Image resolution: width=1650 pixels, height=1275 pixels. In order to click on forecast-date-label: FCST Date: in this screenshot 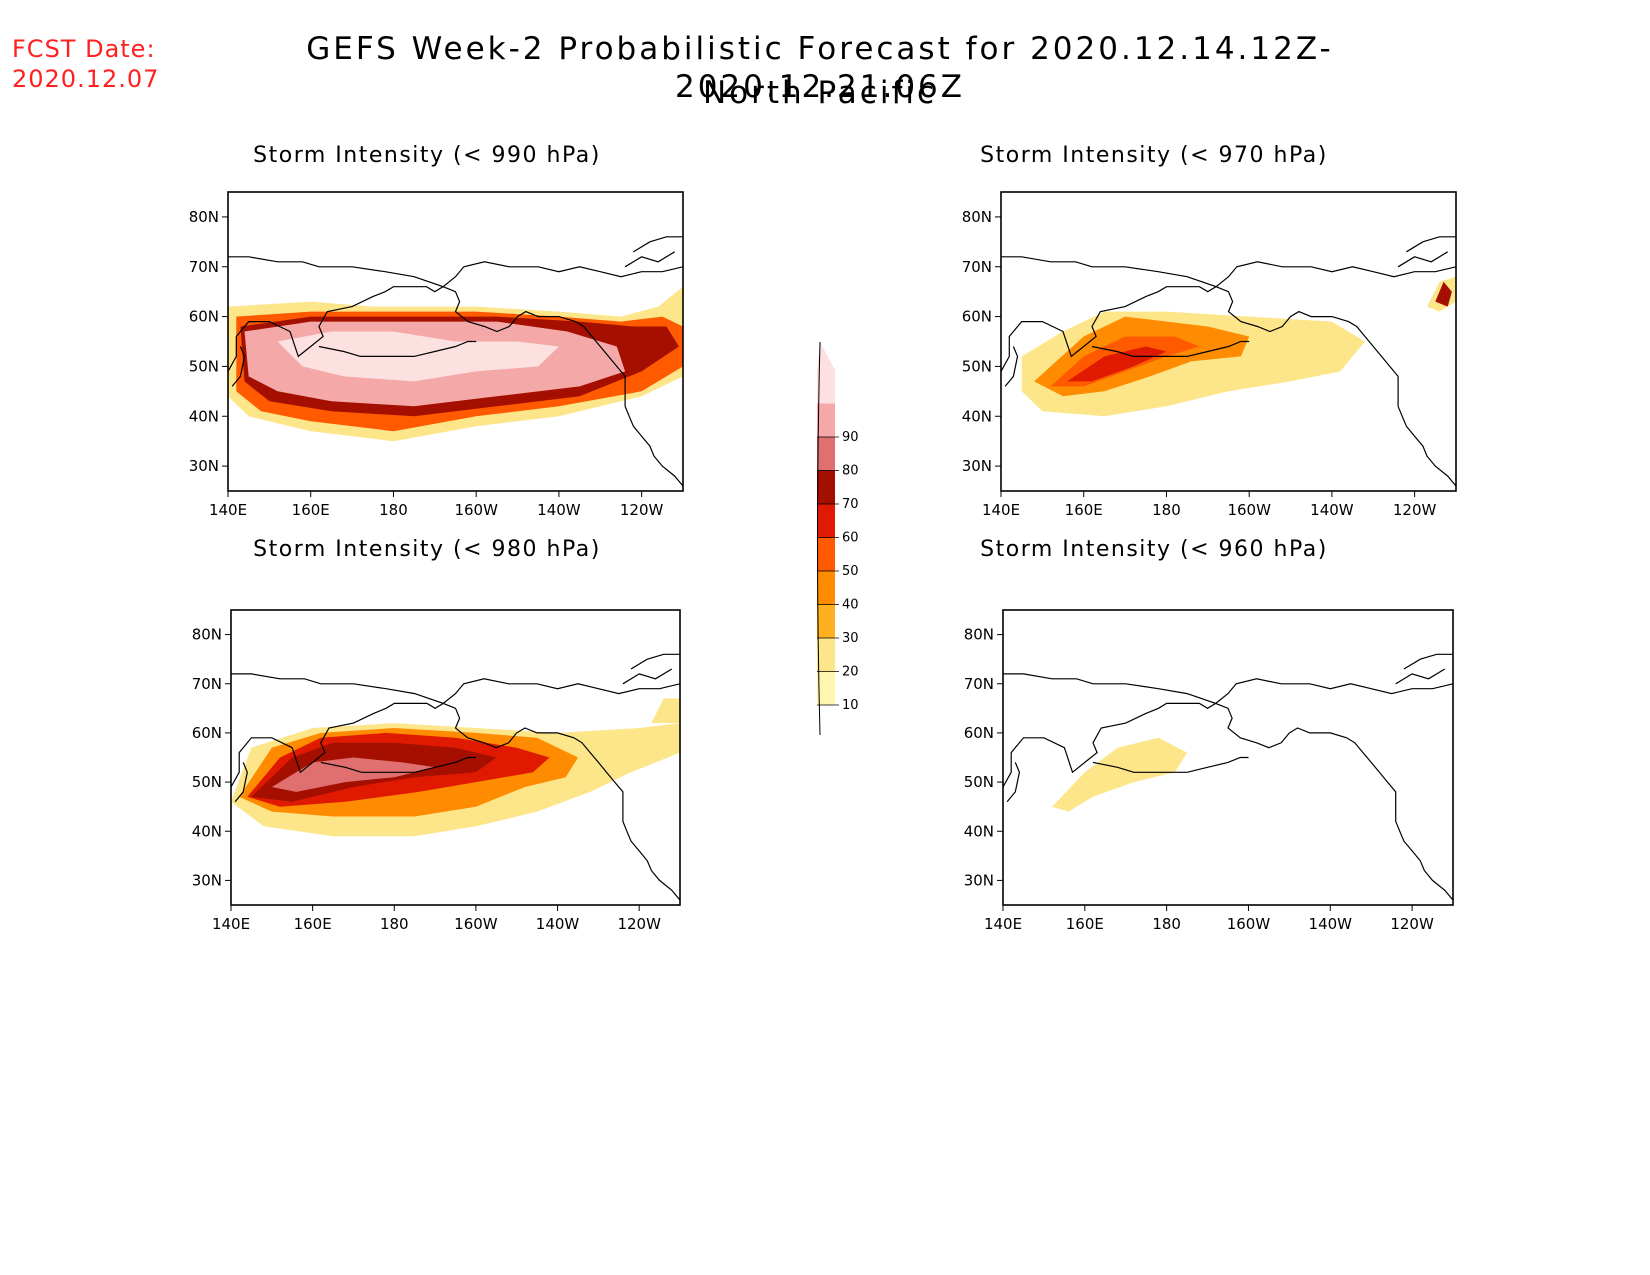, I will do `click(84, 49)`.